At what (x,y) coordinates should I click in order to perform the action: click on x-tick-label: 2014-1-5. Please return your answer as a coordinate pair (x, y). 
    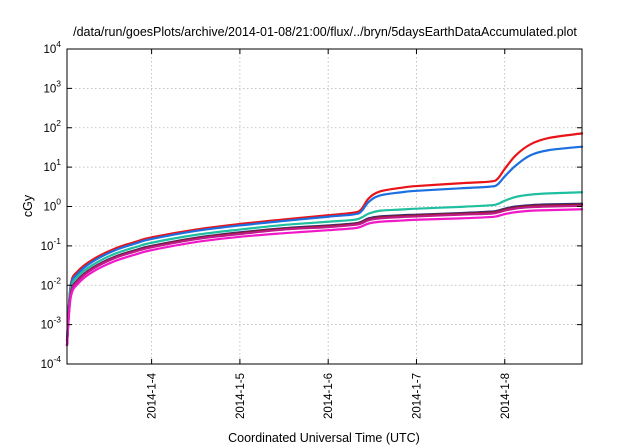
    Looking at the image, I should click on (241, 396).